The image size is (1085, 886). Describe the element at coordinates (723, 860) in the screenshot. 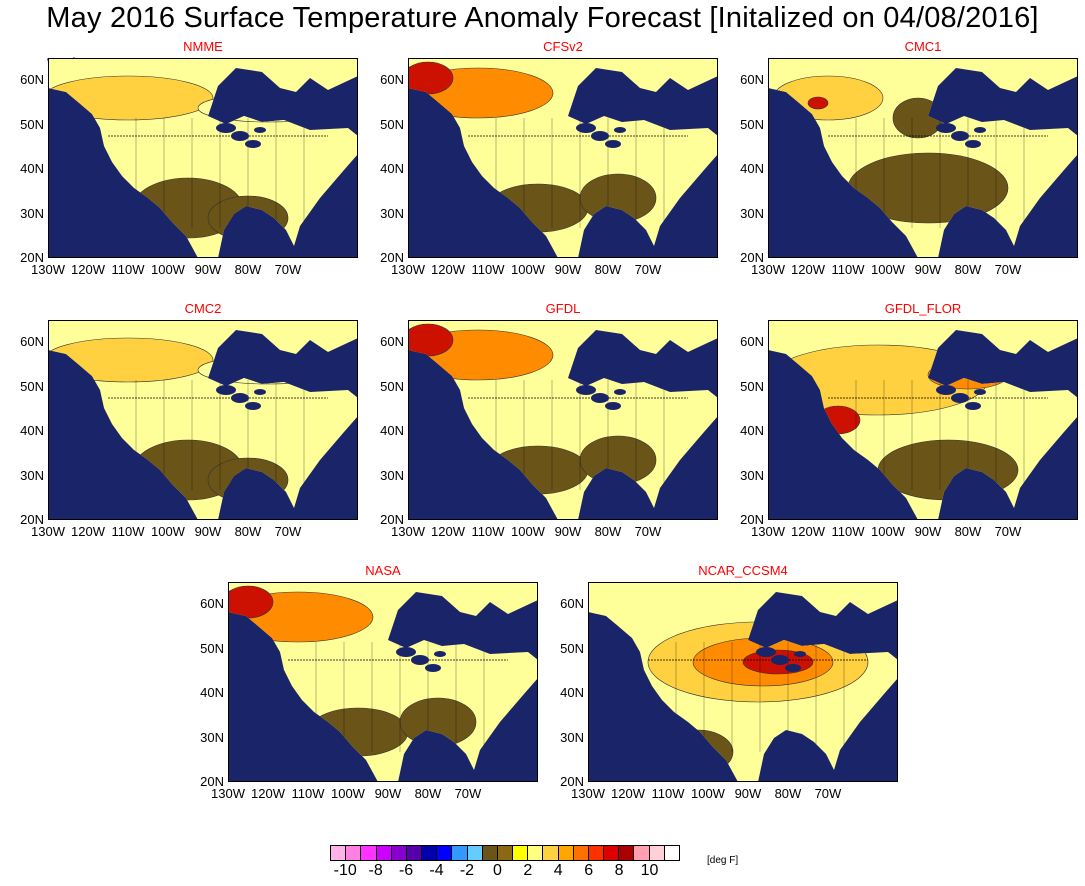

I see `colorbar-unit: [deg F]` at that location.